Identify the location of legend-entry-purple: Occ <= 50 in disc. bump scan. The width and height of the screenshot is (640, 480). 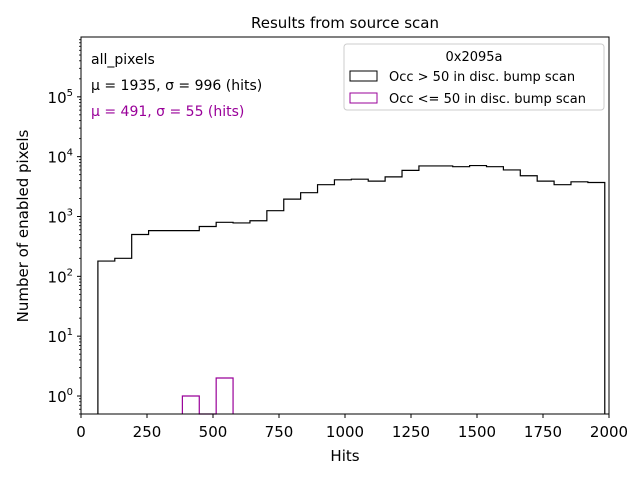
(487, 99).